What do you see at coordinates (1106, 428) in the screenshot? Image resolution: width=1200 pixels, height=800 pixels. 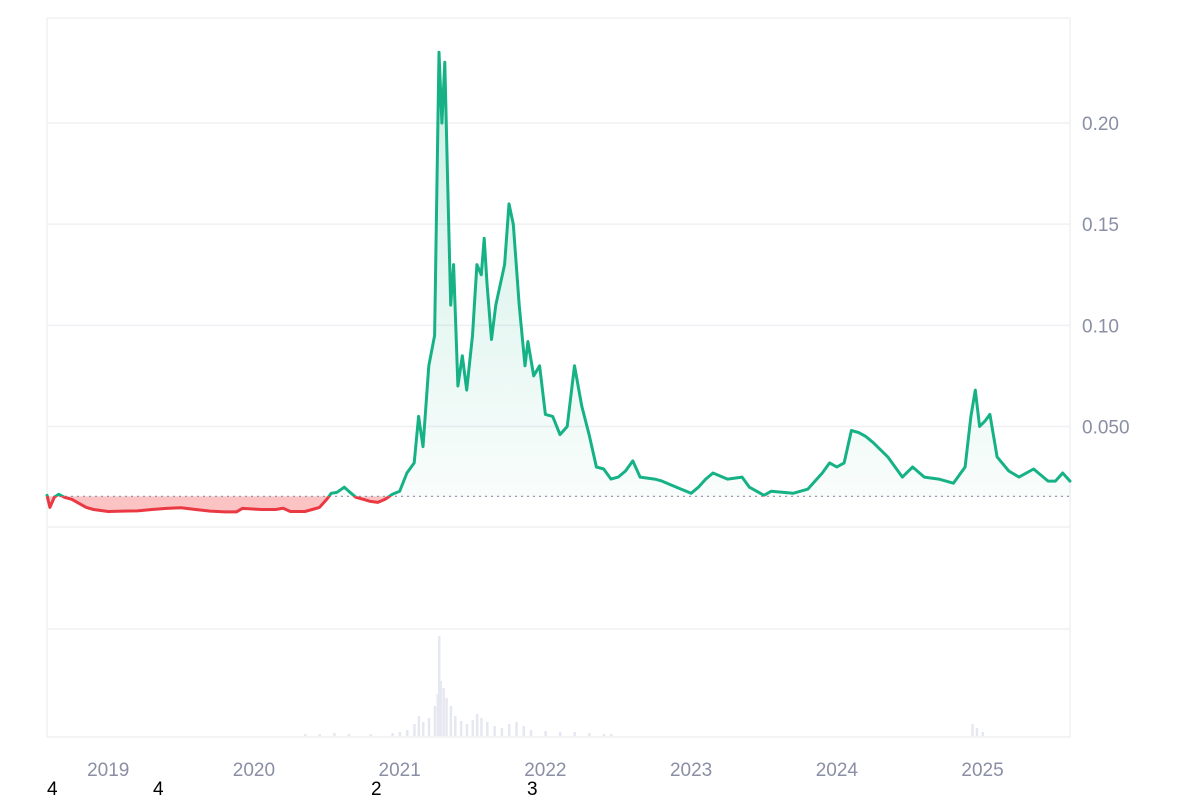 I see `y-tick-label: 0.050` at bounding box center [1106, 428].